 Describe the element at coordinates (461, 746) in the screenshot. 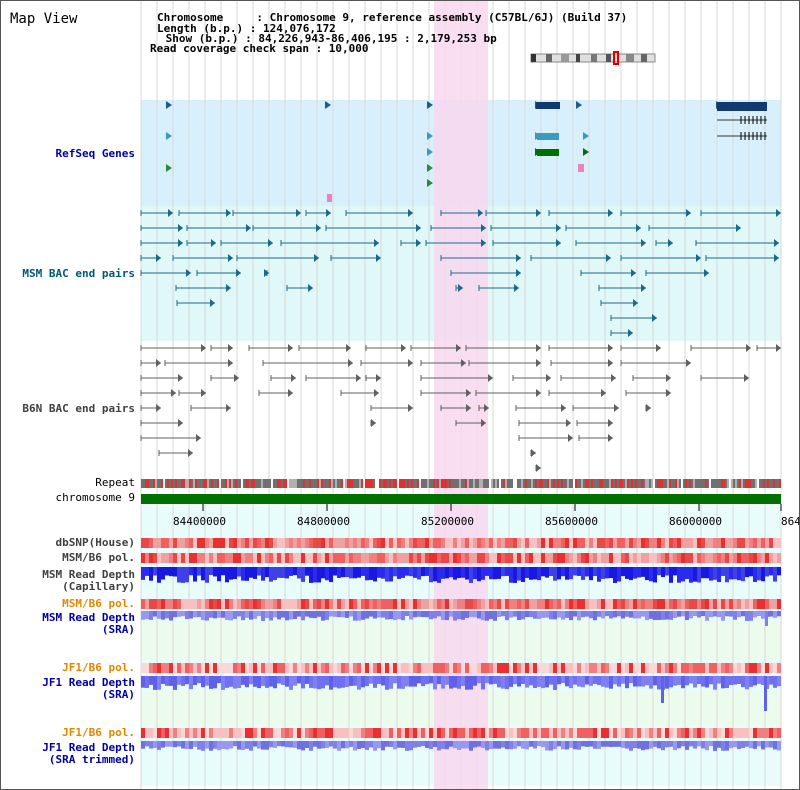

I see `jf1-depth-trimmed-track` at that location.